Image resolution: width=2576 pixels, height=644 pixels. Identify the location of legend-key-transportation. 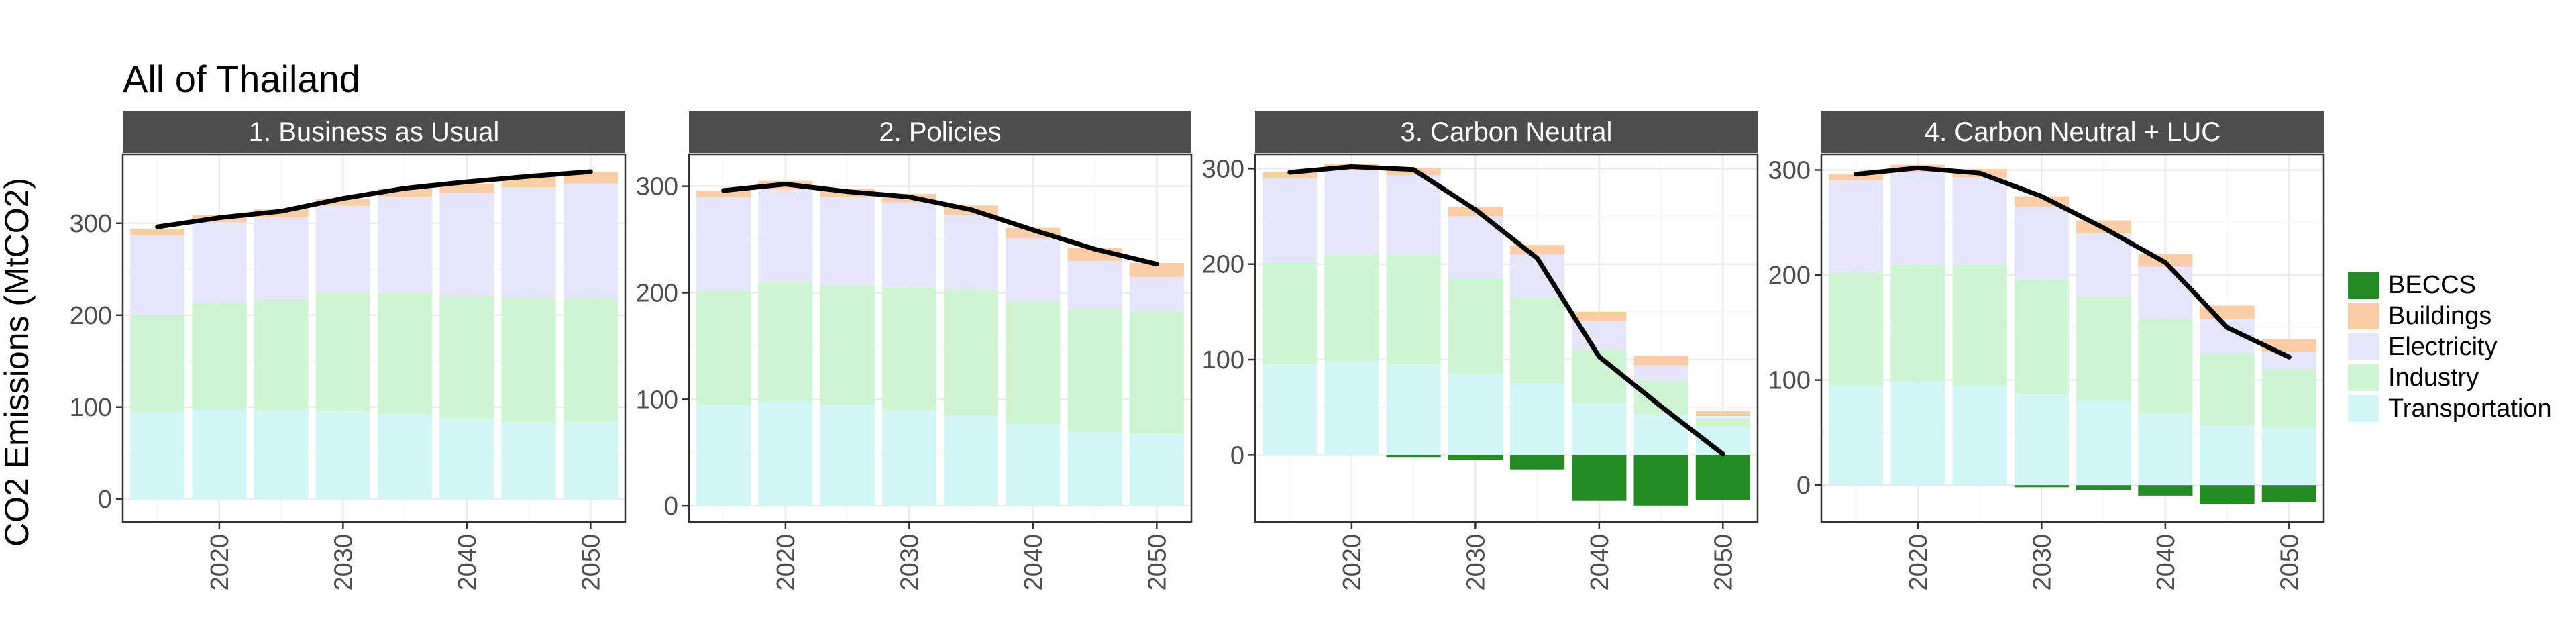
(2363, 408).